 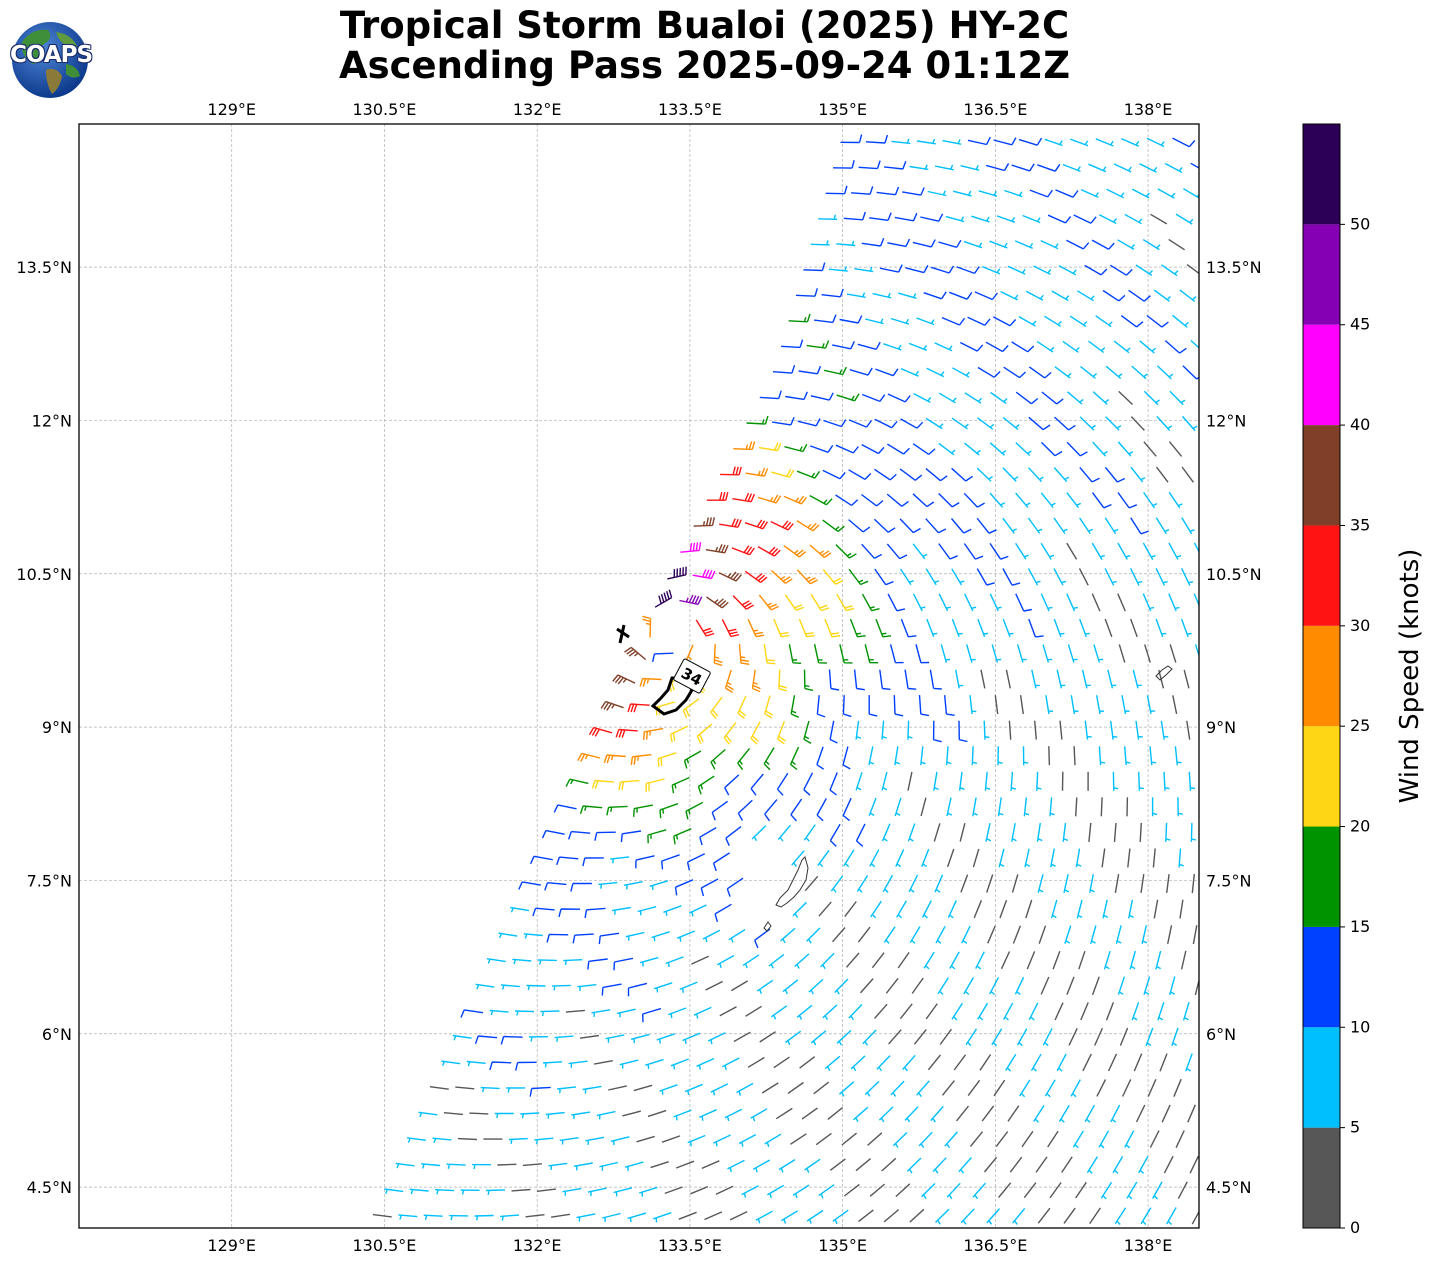 What do you see at coordinates (1148, 1245) in the screenshot?
I see `lon-tick-label-bottom: 138°E` at bounding box center [1148, 1245].